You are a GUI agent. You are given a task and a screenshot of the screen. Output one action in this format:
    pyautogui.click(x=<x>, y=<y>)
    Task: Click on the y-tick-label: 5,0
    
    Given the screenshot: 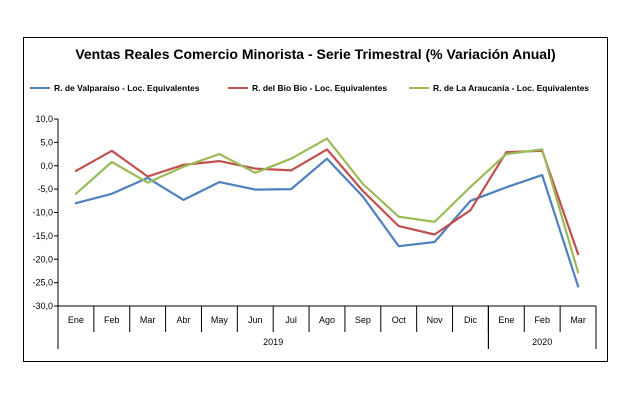 What is the action you would take?
    pyautogui.click(x=46, y=142)
    